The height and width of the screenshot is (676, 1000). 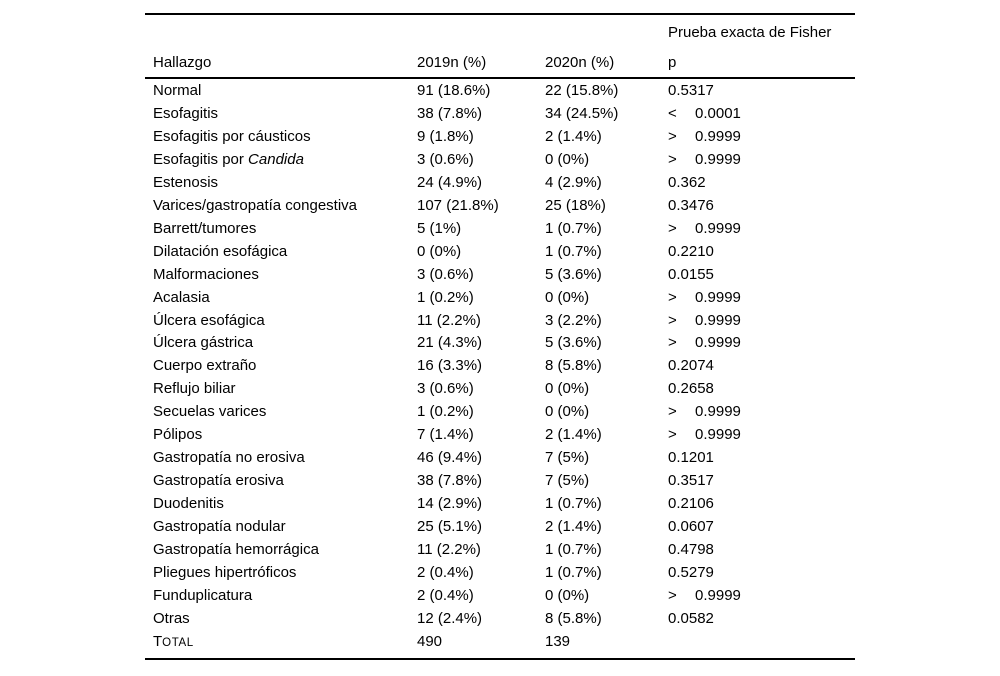 I want to click on cell-hallazgo: Duodenitis, so click(x=188, y=504).